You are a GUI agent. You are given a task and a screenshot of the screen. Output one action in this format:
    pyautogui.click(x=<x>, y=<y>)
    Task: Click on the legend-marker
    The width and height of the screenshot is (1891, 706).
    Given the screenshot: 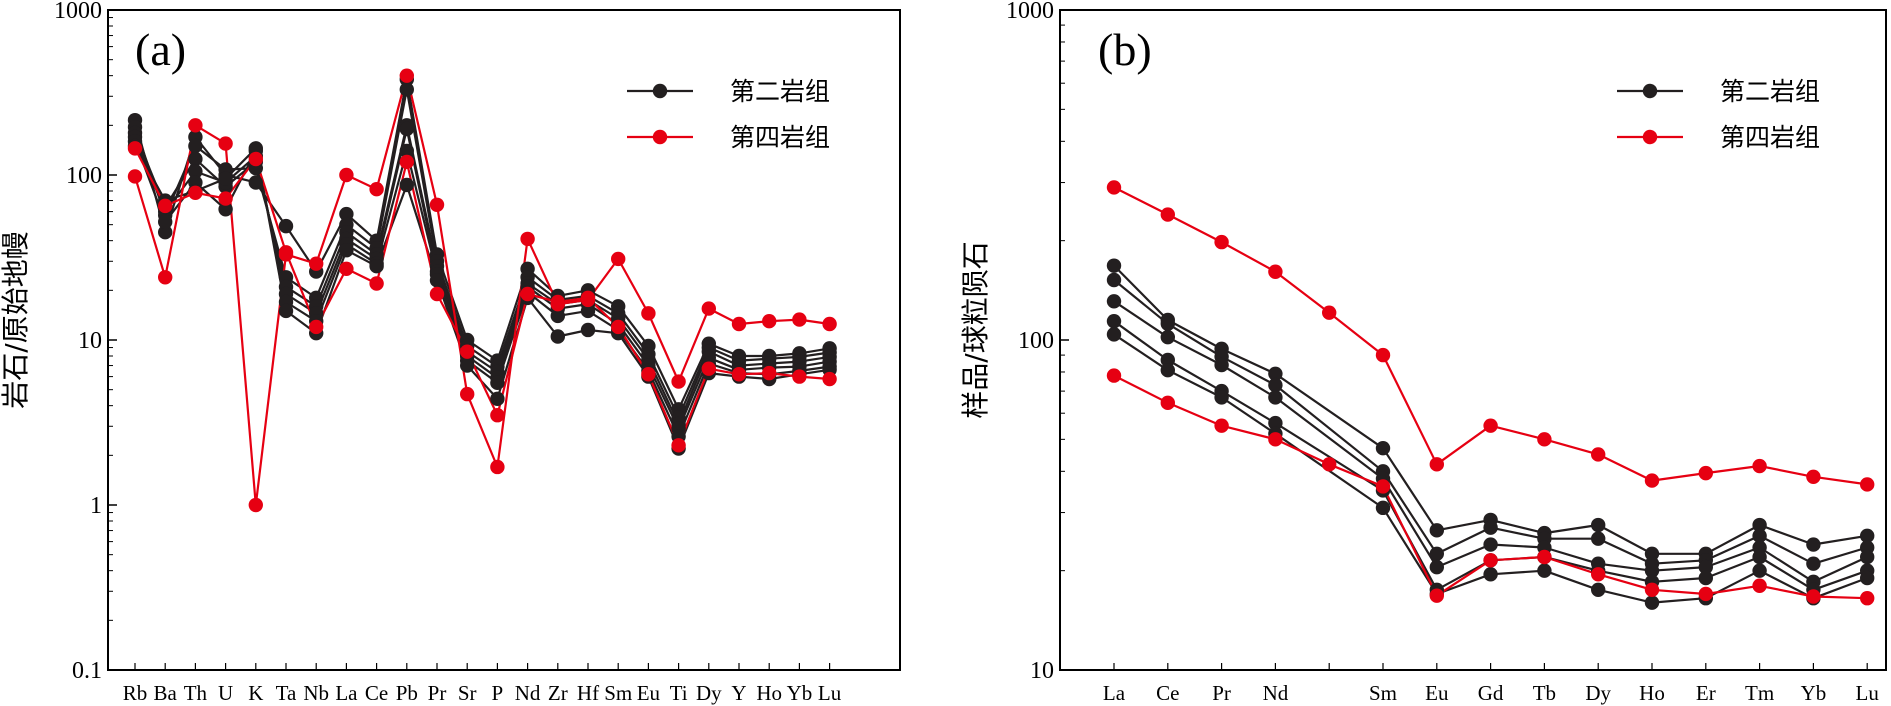 What is the action you would take?
    pyautogui.click(x=1650, y=91)
    